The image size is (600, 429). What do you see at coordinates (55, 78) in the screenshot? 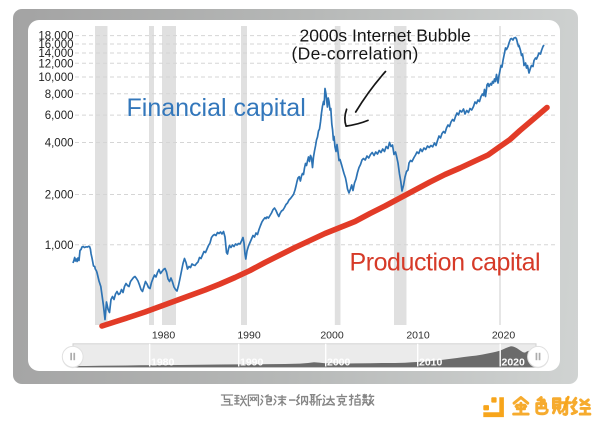
I see `svg-text: 10,000` at bounding box center [55, 78].